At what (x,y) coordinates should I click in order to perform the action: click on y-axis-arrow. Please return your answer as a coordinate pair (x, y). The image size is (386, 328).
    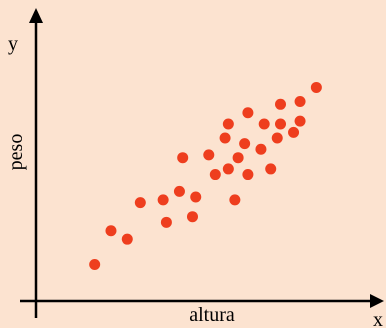
    Looking at the image, I should click on (36, 15).